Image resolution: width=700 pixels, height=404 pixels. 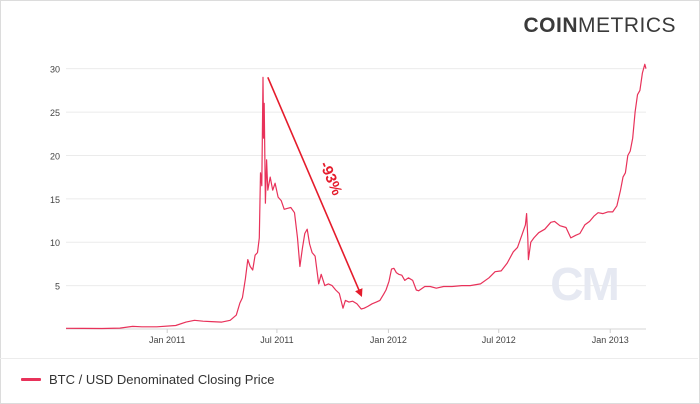 I want to click on watermark-layer: CM, so click(x=585, y=284).